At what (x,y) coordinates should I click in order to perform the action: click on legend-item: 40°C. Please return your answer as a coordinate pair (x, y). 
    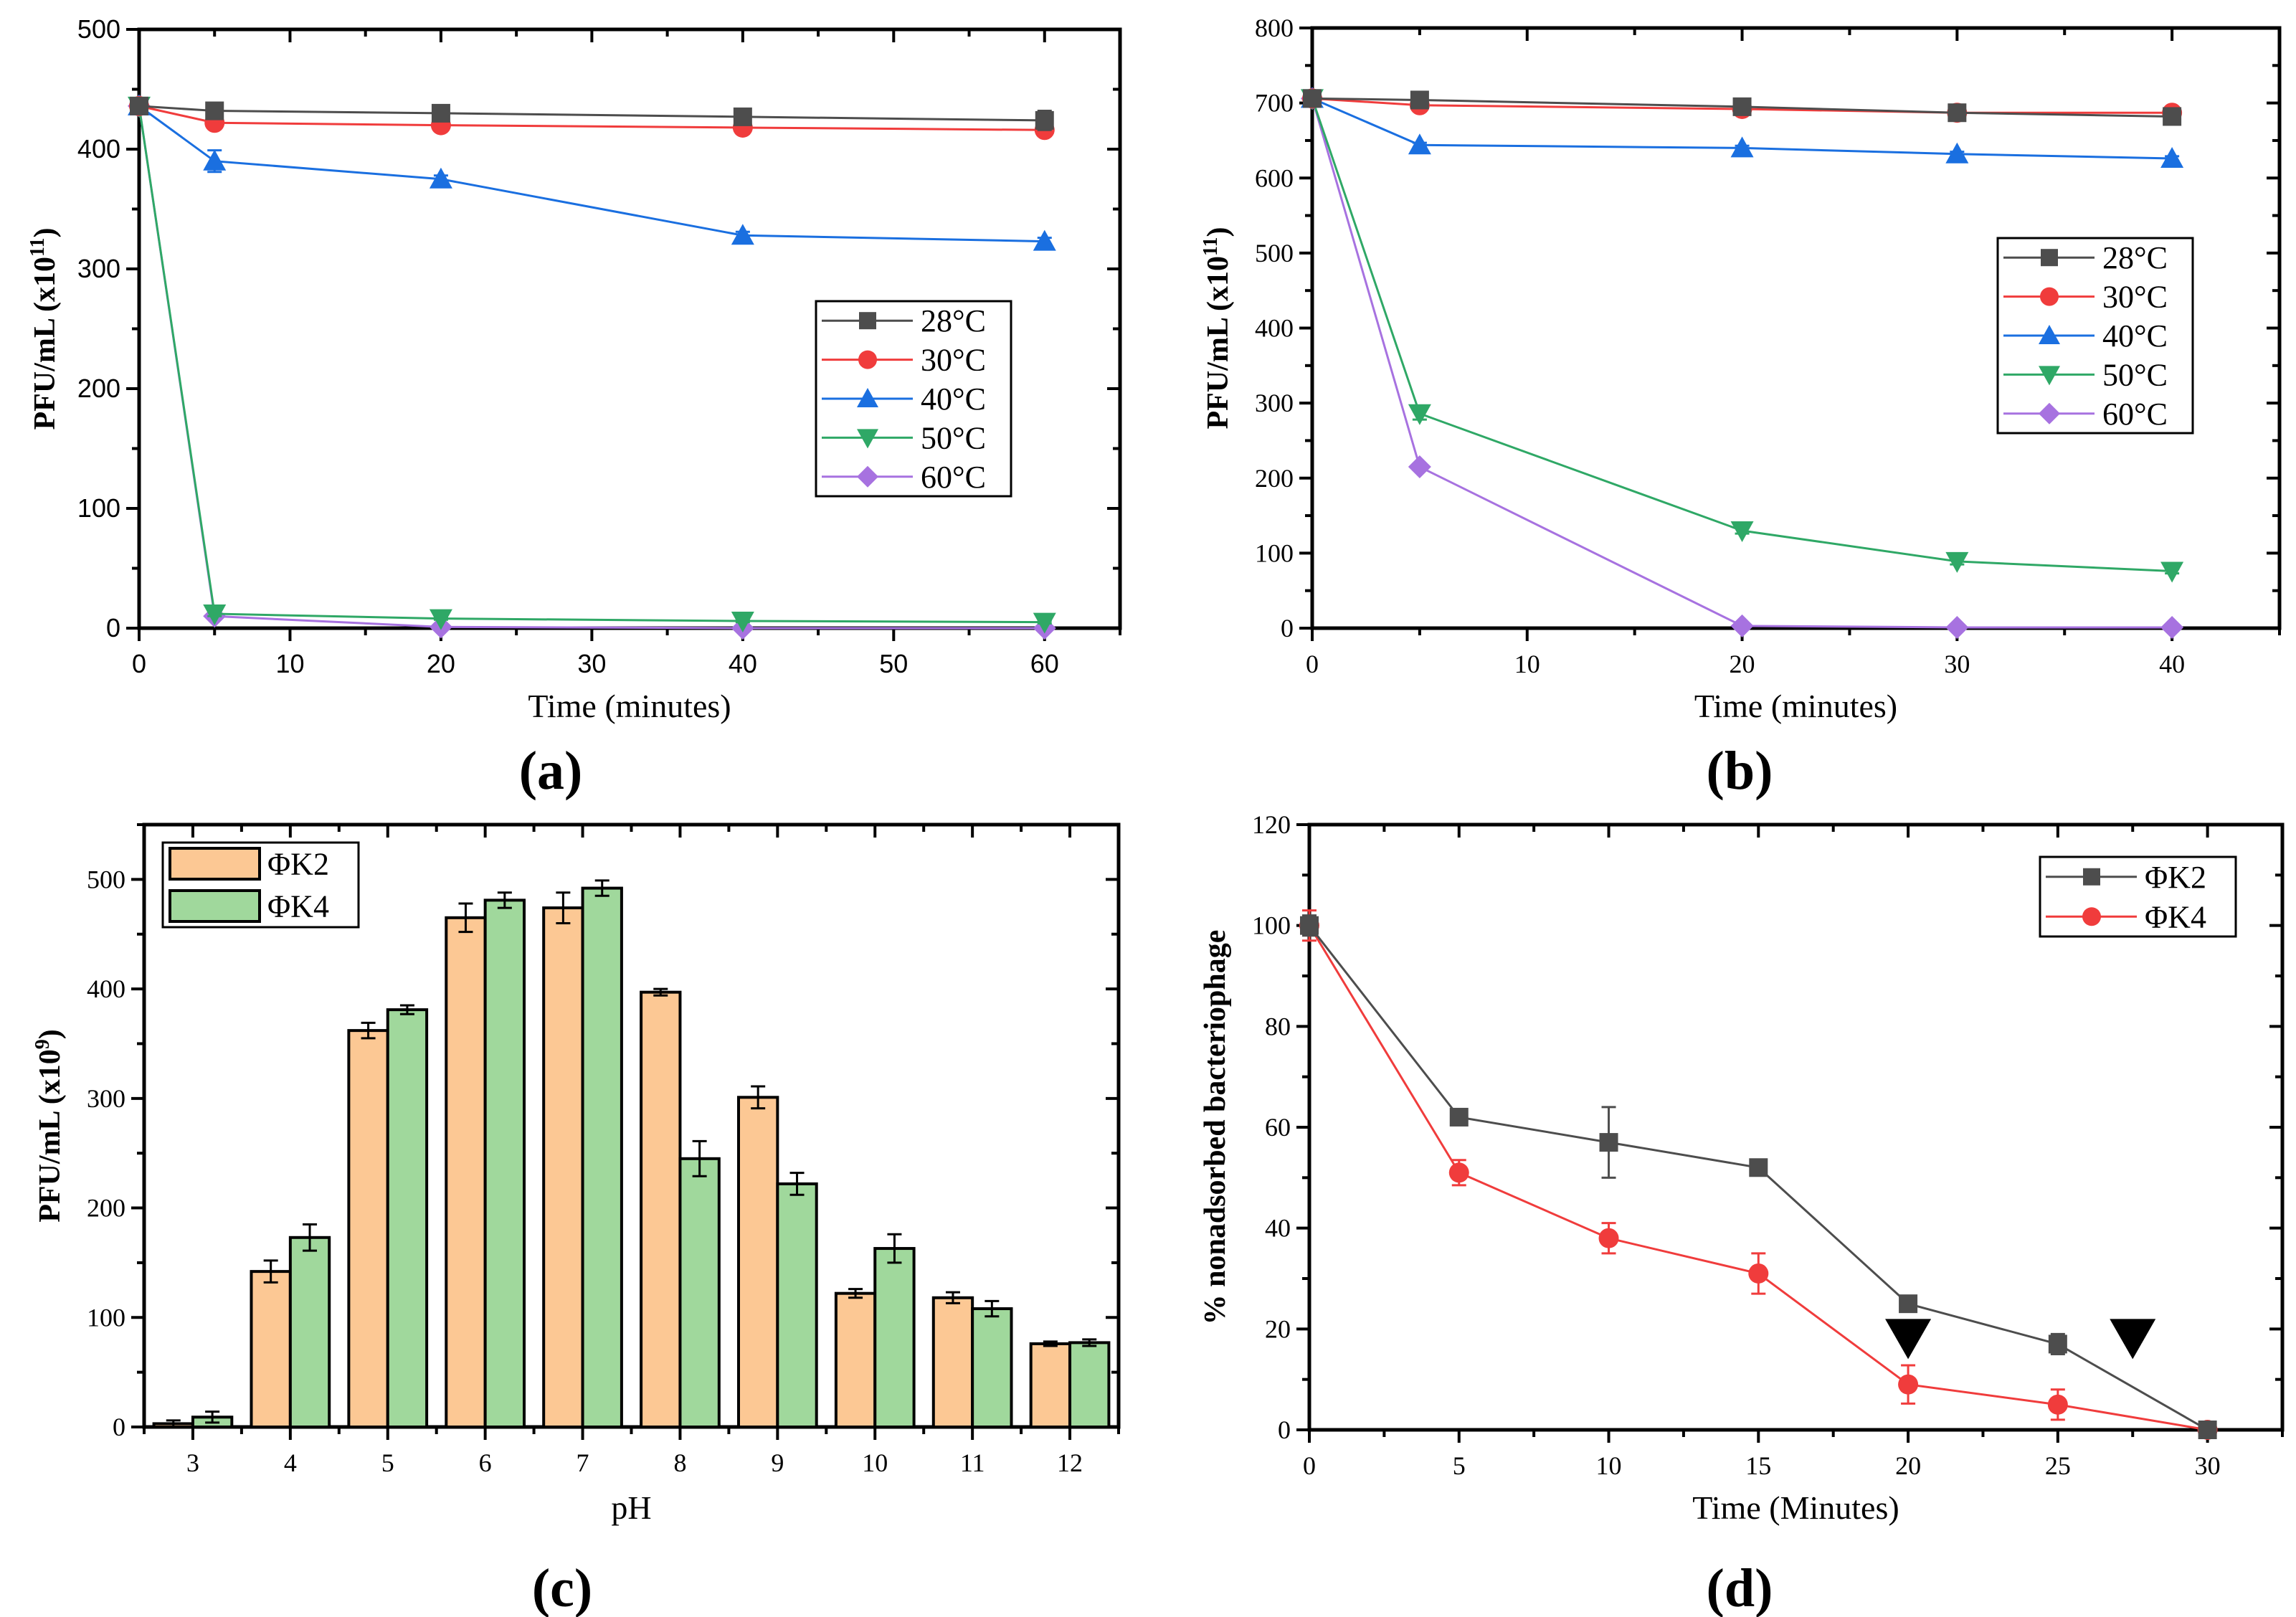
    Looking at the image, I should click on (904, 399).